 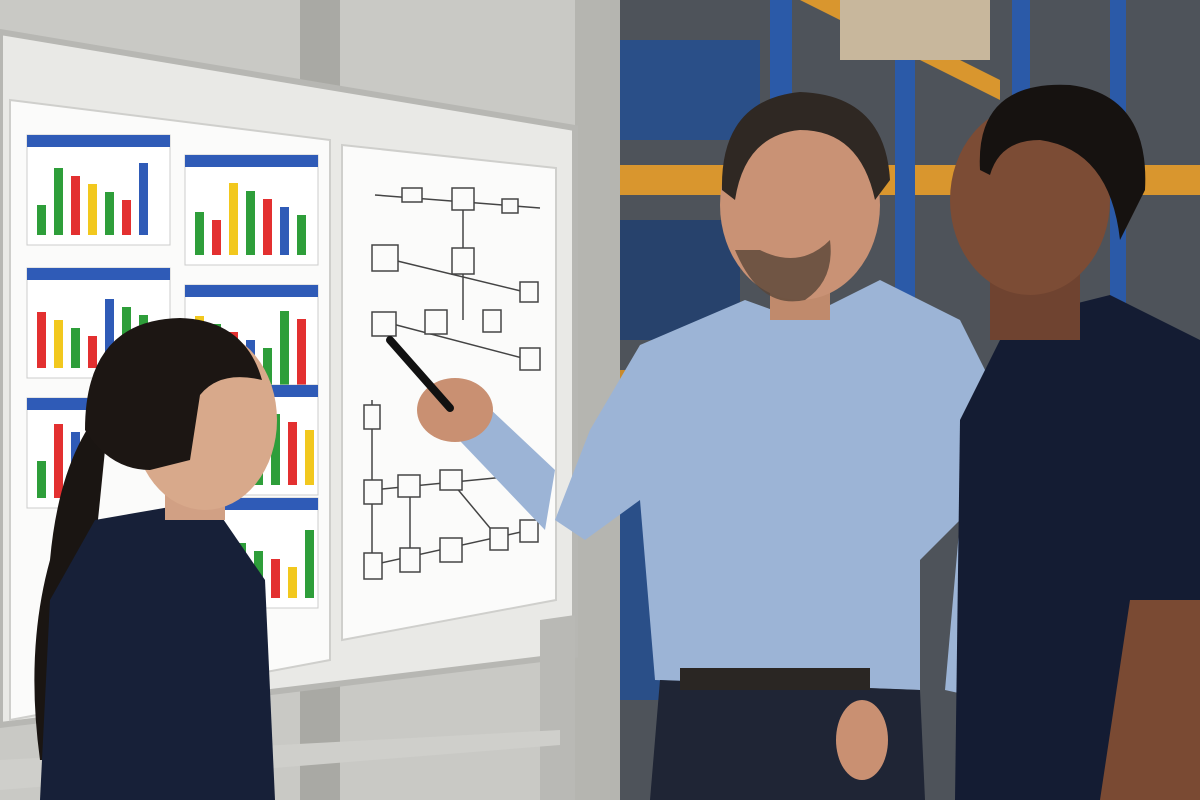 I want to click on pallet-boxes, so click(x=915, y=30).